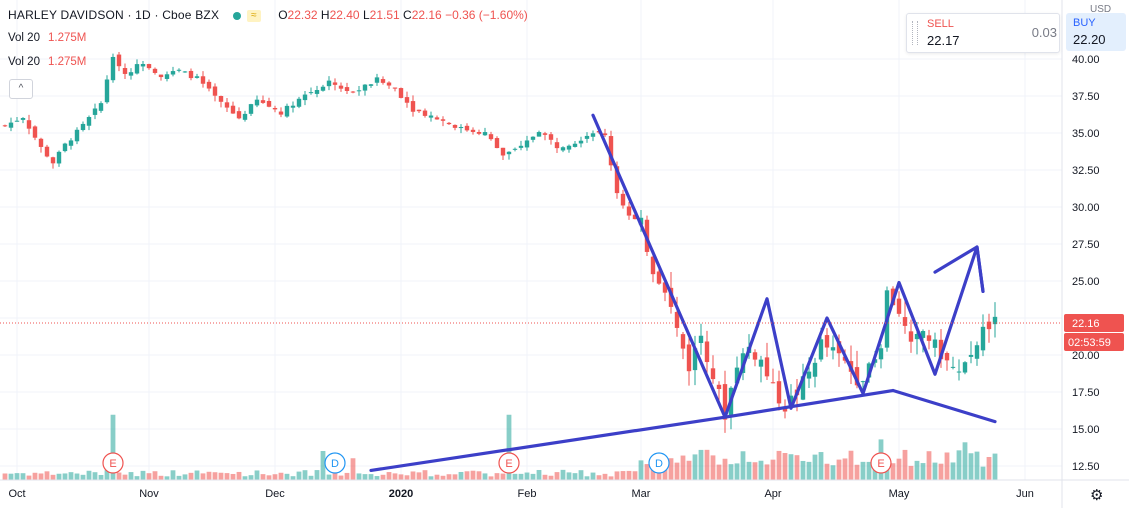 Image resolution: width=1129 pixels, height=508 pixels. Describe the element at coordinates (1094, 323) in the screenshot. I see `last-price-tag` at that location.